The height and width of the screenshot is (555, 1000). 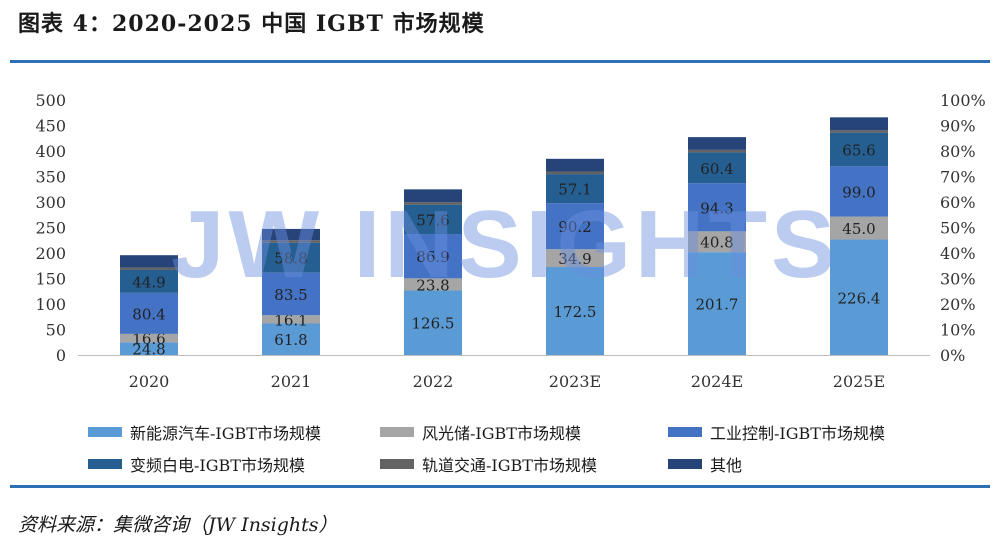 I want to click on x-tick-label: 2022, so click(x=433, y=381).